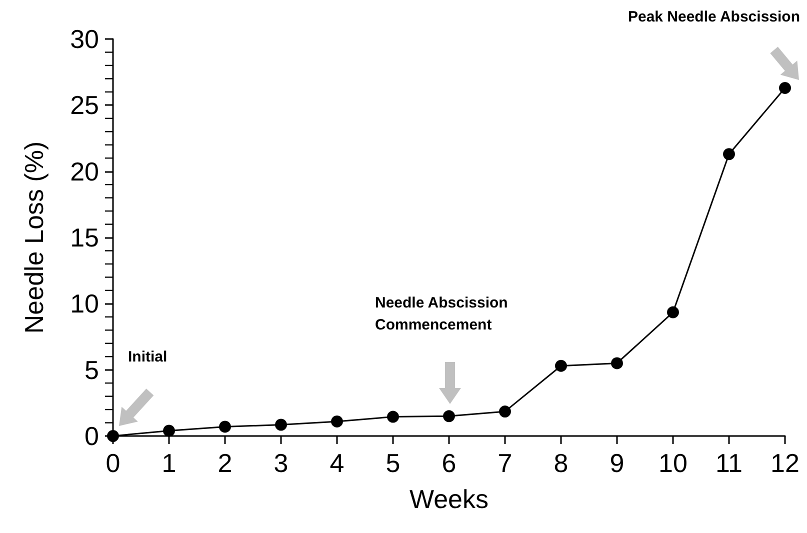 This screenshot has height=533, width=807. I want to click on x-tick-label: 12, so click(785, 463).